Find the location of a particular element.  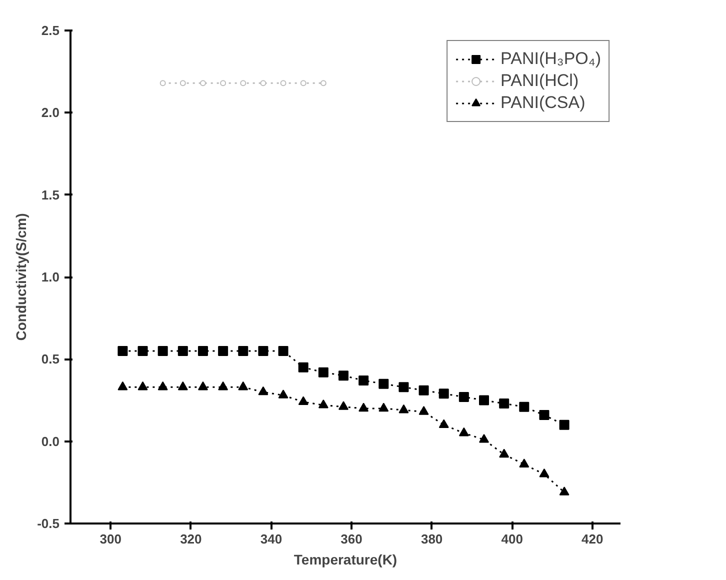

x-tick-label: 360 is located at coordinates (351, 539).